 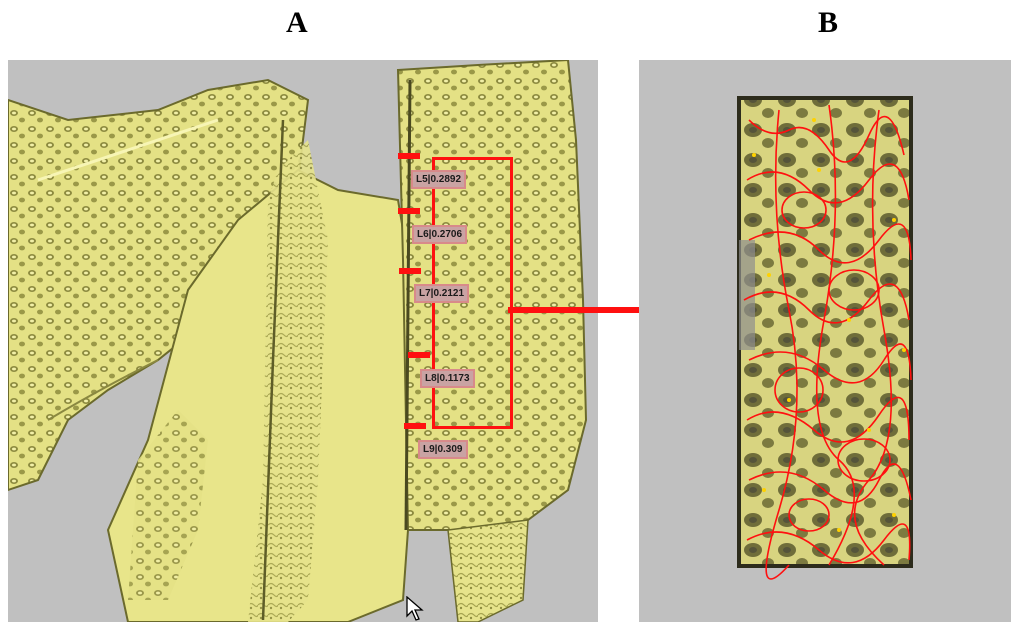 What do you see at coordinates (443, 449) in the screenshot?
I see `measurement-label-l9: L9|0.309` at bounding box center [443, 449].